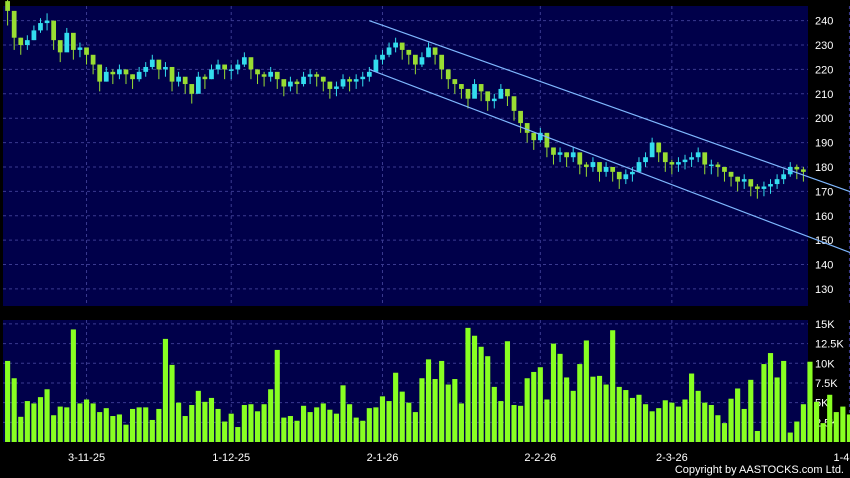 The image size is (850, 478). I want to click on date-tick-label: 2-1-26, so click(383, 458).